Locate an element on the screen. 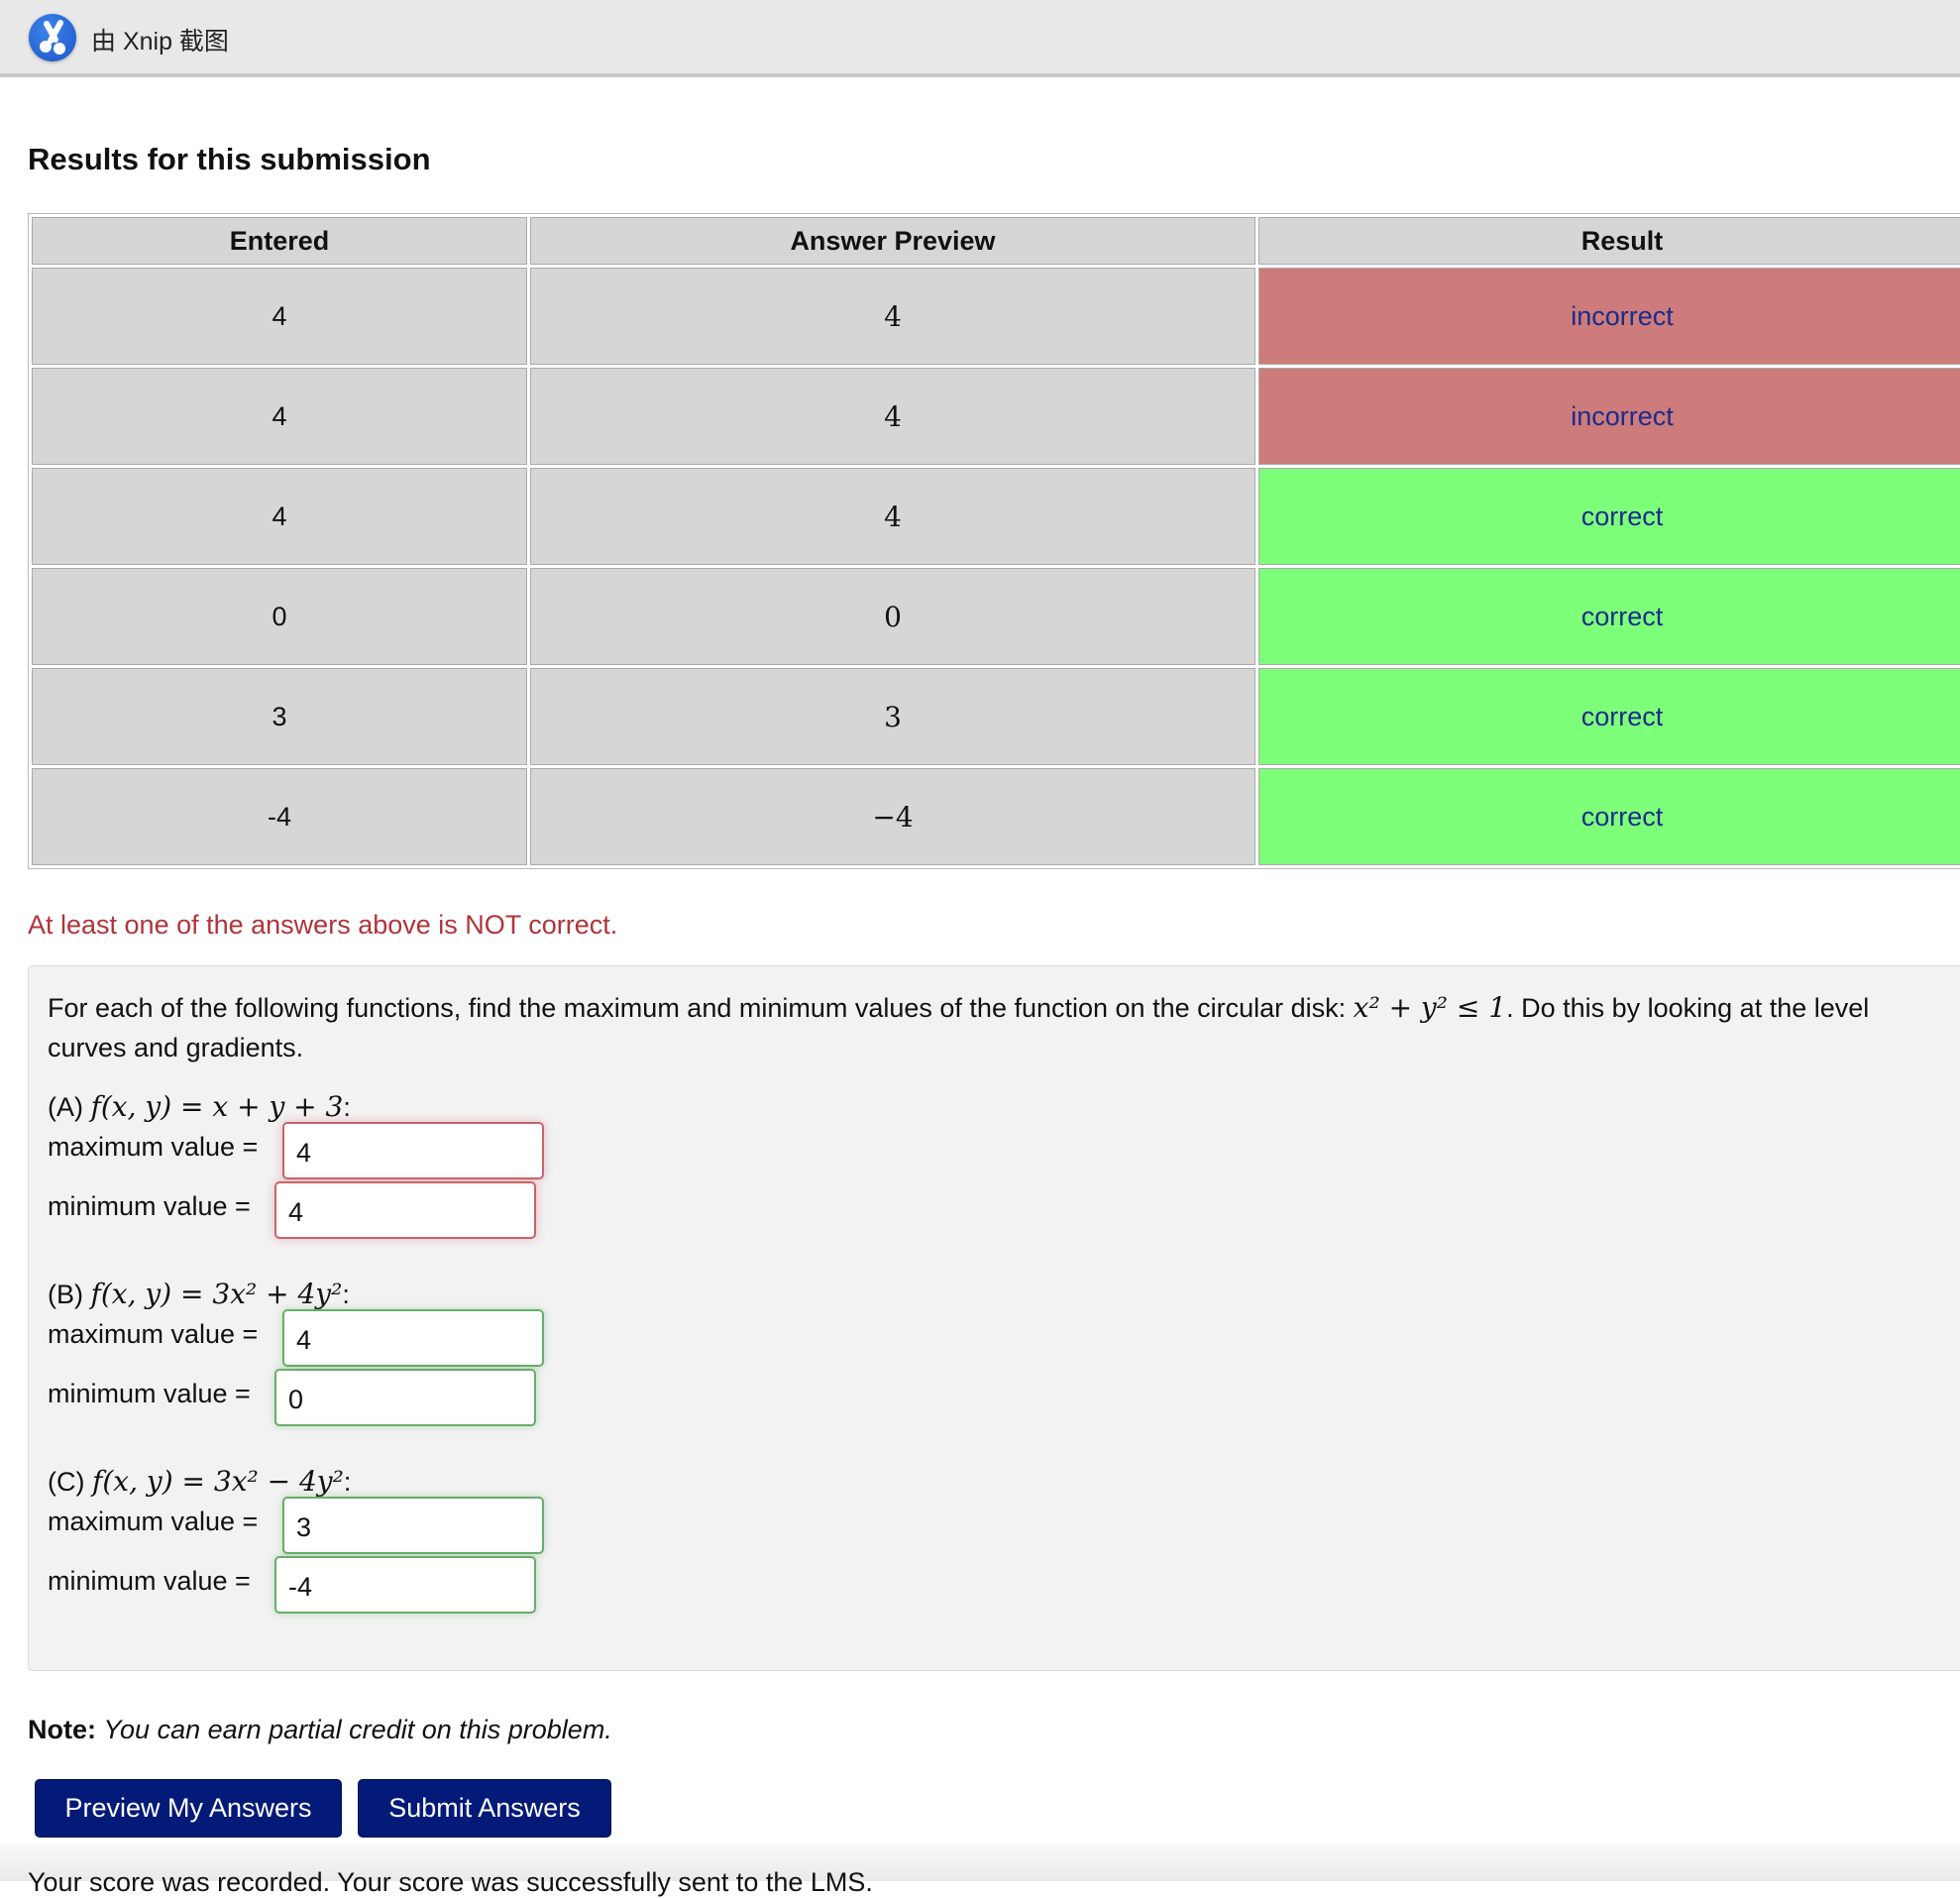 The height and width of the screenshot is (1898, 1960). min-value-input: 0 is located at coordinates (405, 1397).